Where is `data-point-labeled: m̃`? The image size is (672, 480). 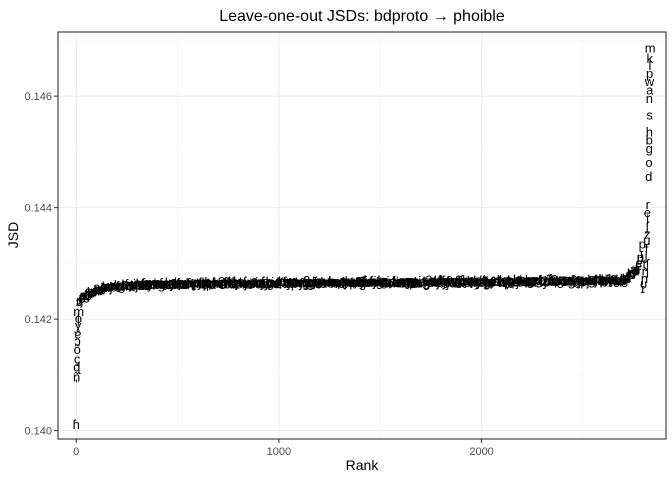
data-point-labeled: m̃ is located at coordinates (78, 311).